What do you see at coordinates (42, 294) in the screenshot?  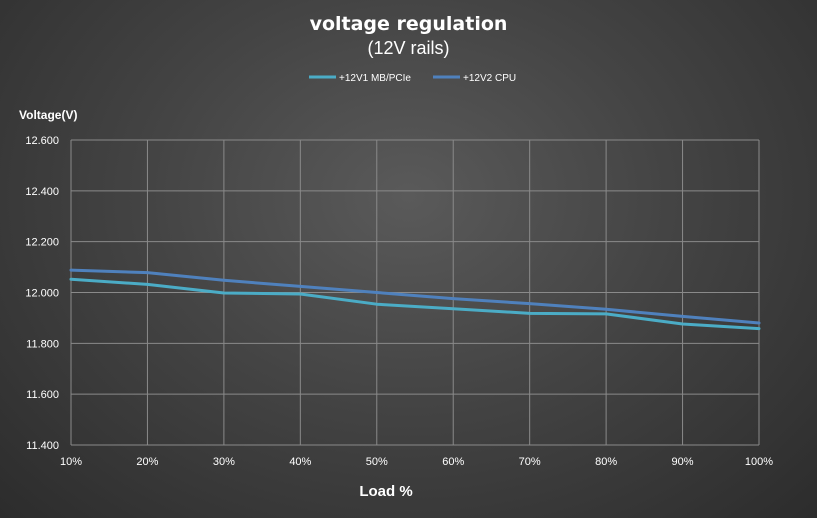 I see `y-tick-label: 12.000` at bounding box center [42, 294].